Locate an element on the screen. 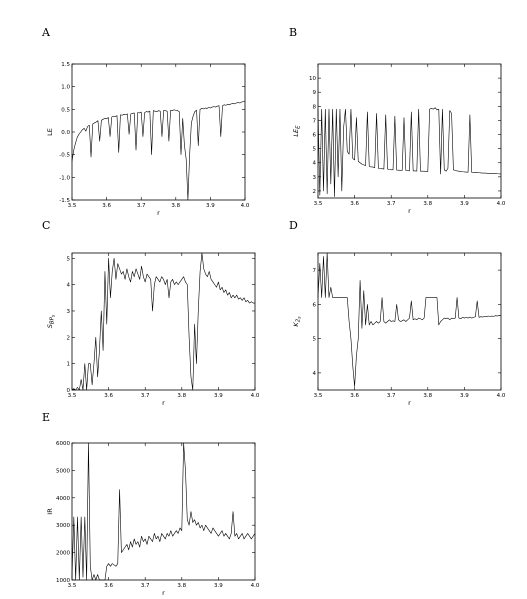 This screenshot has height=599, width=527. plot-frame-a is located at coordinates (158, 132).